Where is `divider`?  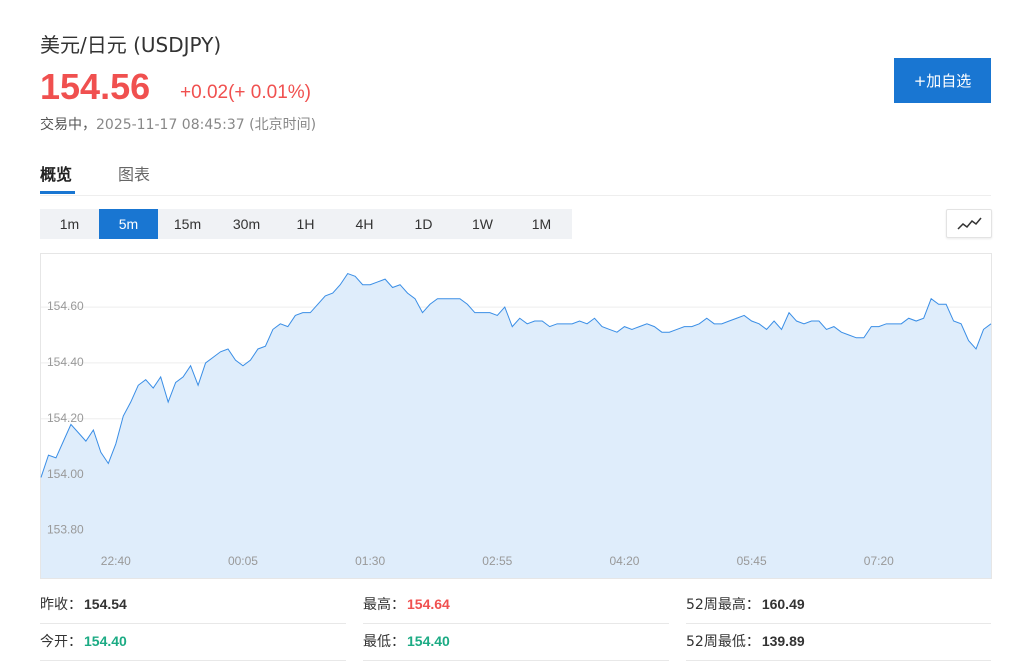
divider is located at coordinates (515, 195).